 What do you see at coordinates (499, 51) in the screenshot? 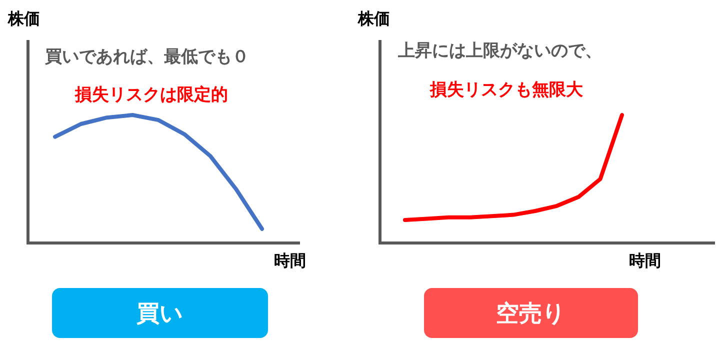
I see `text: 上昇には上限がないので、` at bounding box center [499, 51].